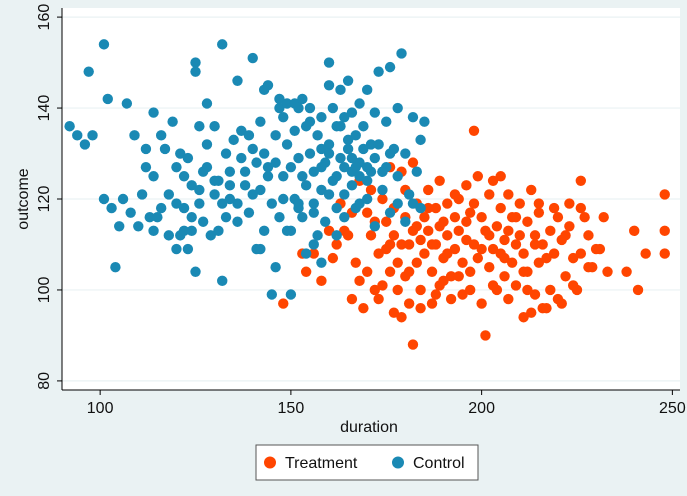 Image resolution: width=687 pixels, height=496 pixels. Describe the element at coordinates (291, 408) in the screenshot. I see `x-tick-label-150: 150` at that location.